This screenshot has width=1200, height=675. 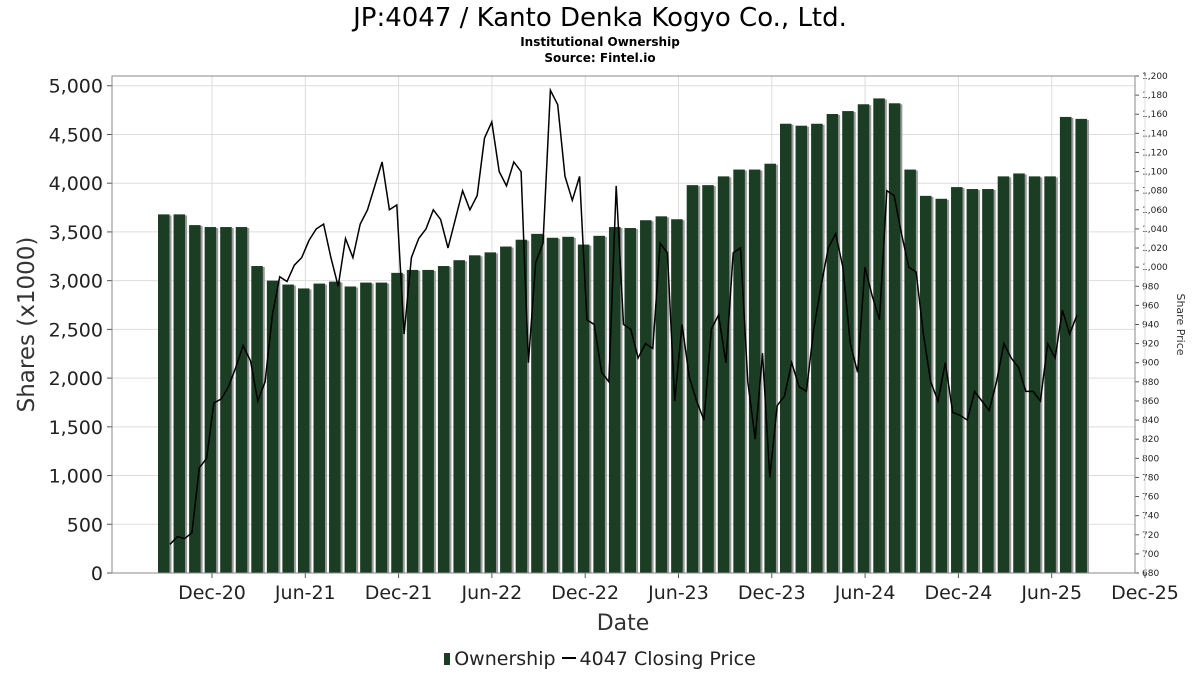 I want to click on x-tick-label: Dec-23, so click(x=772, y=593).